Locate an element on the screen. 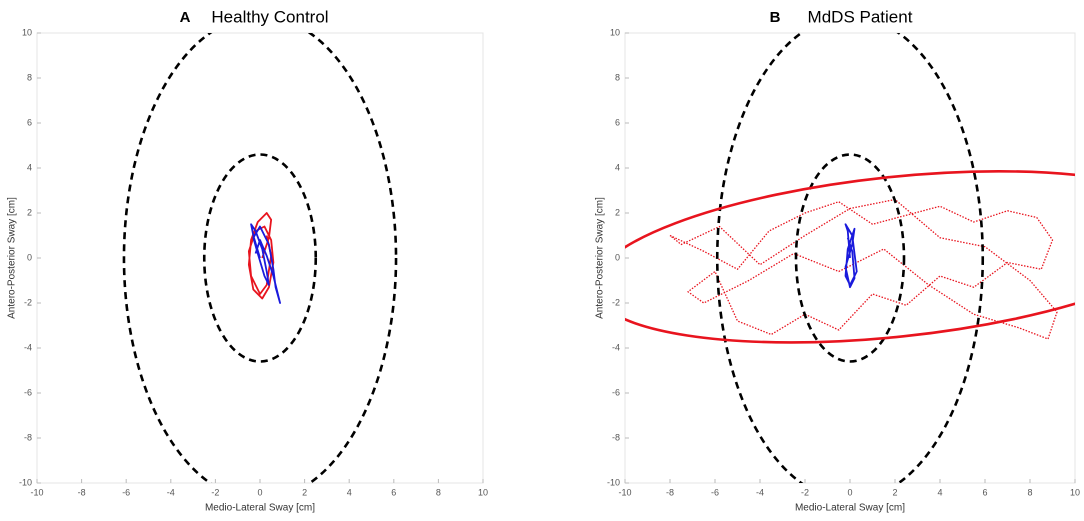 The image size is (1084, 521). panel-label: B is located at coordinates (775, 17).